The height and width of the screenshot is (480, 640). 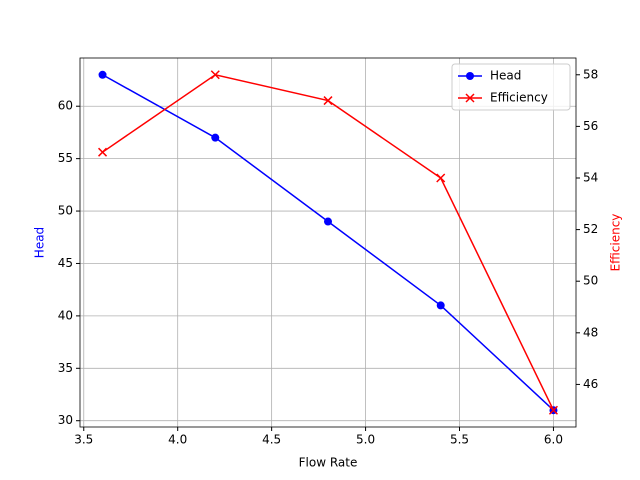 I want to click on y-axis-label: Head, so click(x=40, y=242).